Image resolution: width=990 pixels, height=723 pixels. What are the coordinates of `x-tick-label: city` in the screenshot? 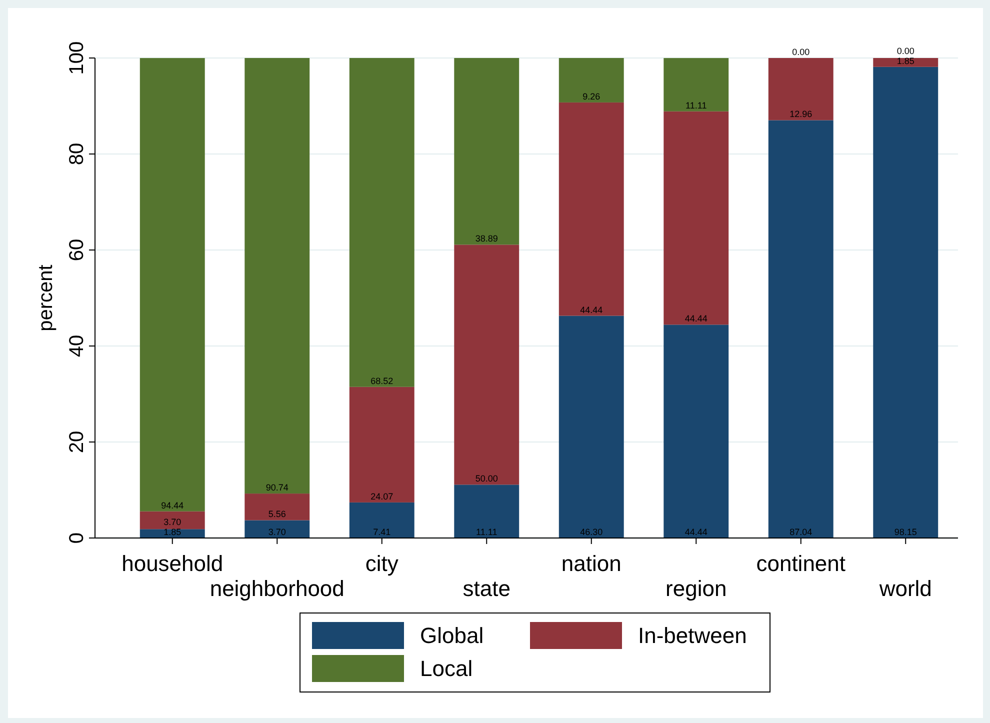 It's located at (381, 563).